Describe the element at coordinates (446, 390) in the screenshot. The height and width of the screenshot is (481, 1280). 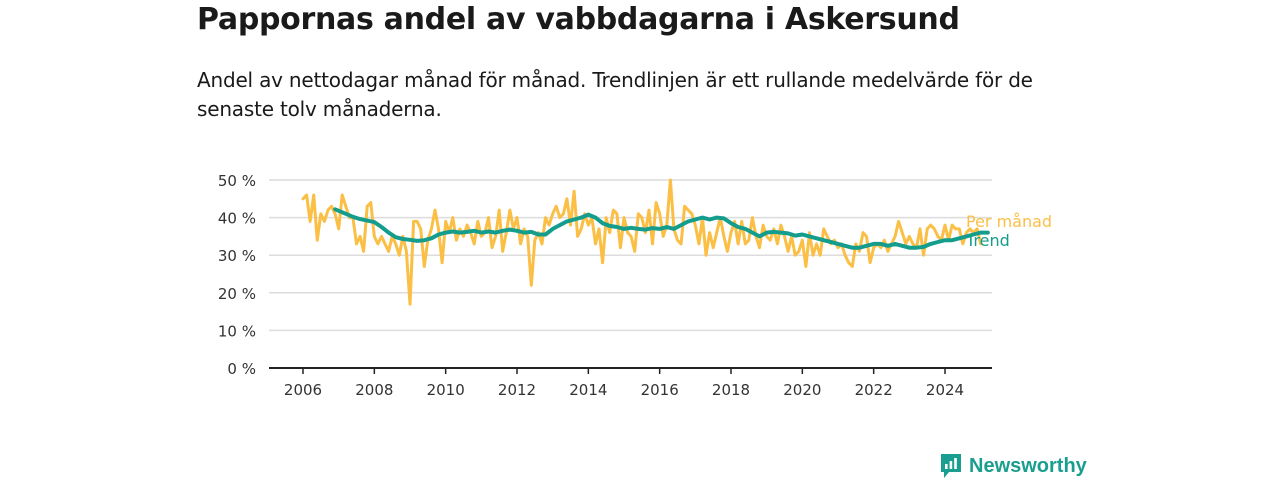
I see `x-tick-label: 2010` at that location.